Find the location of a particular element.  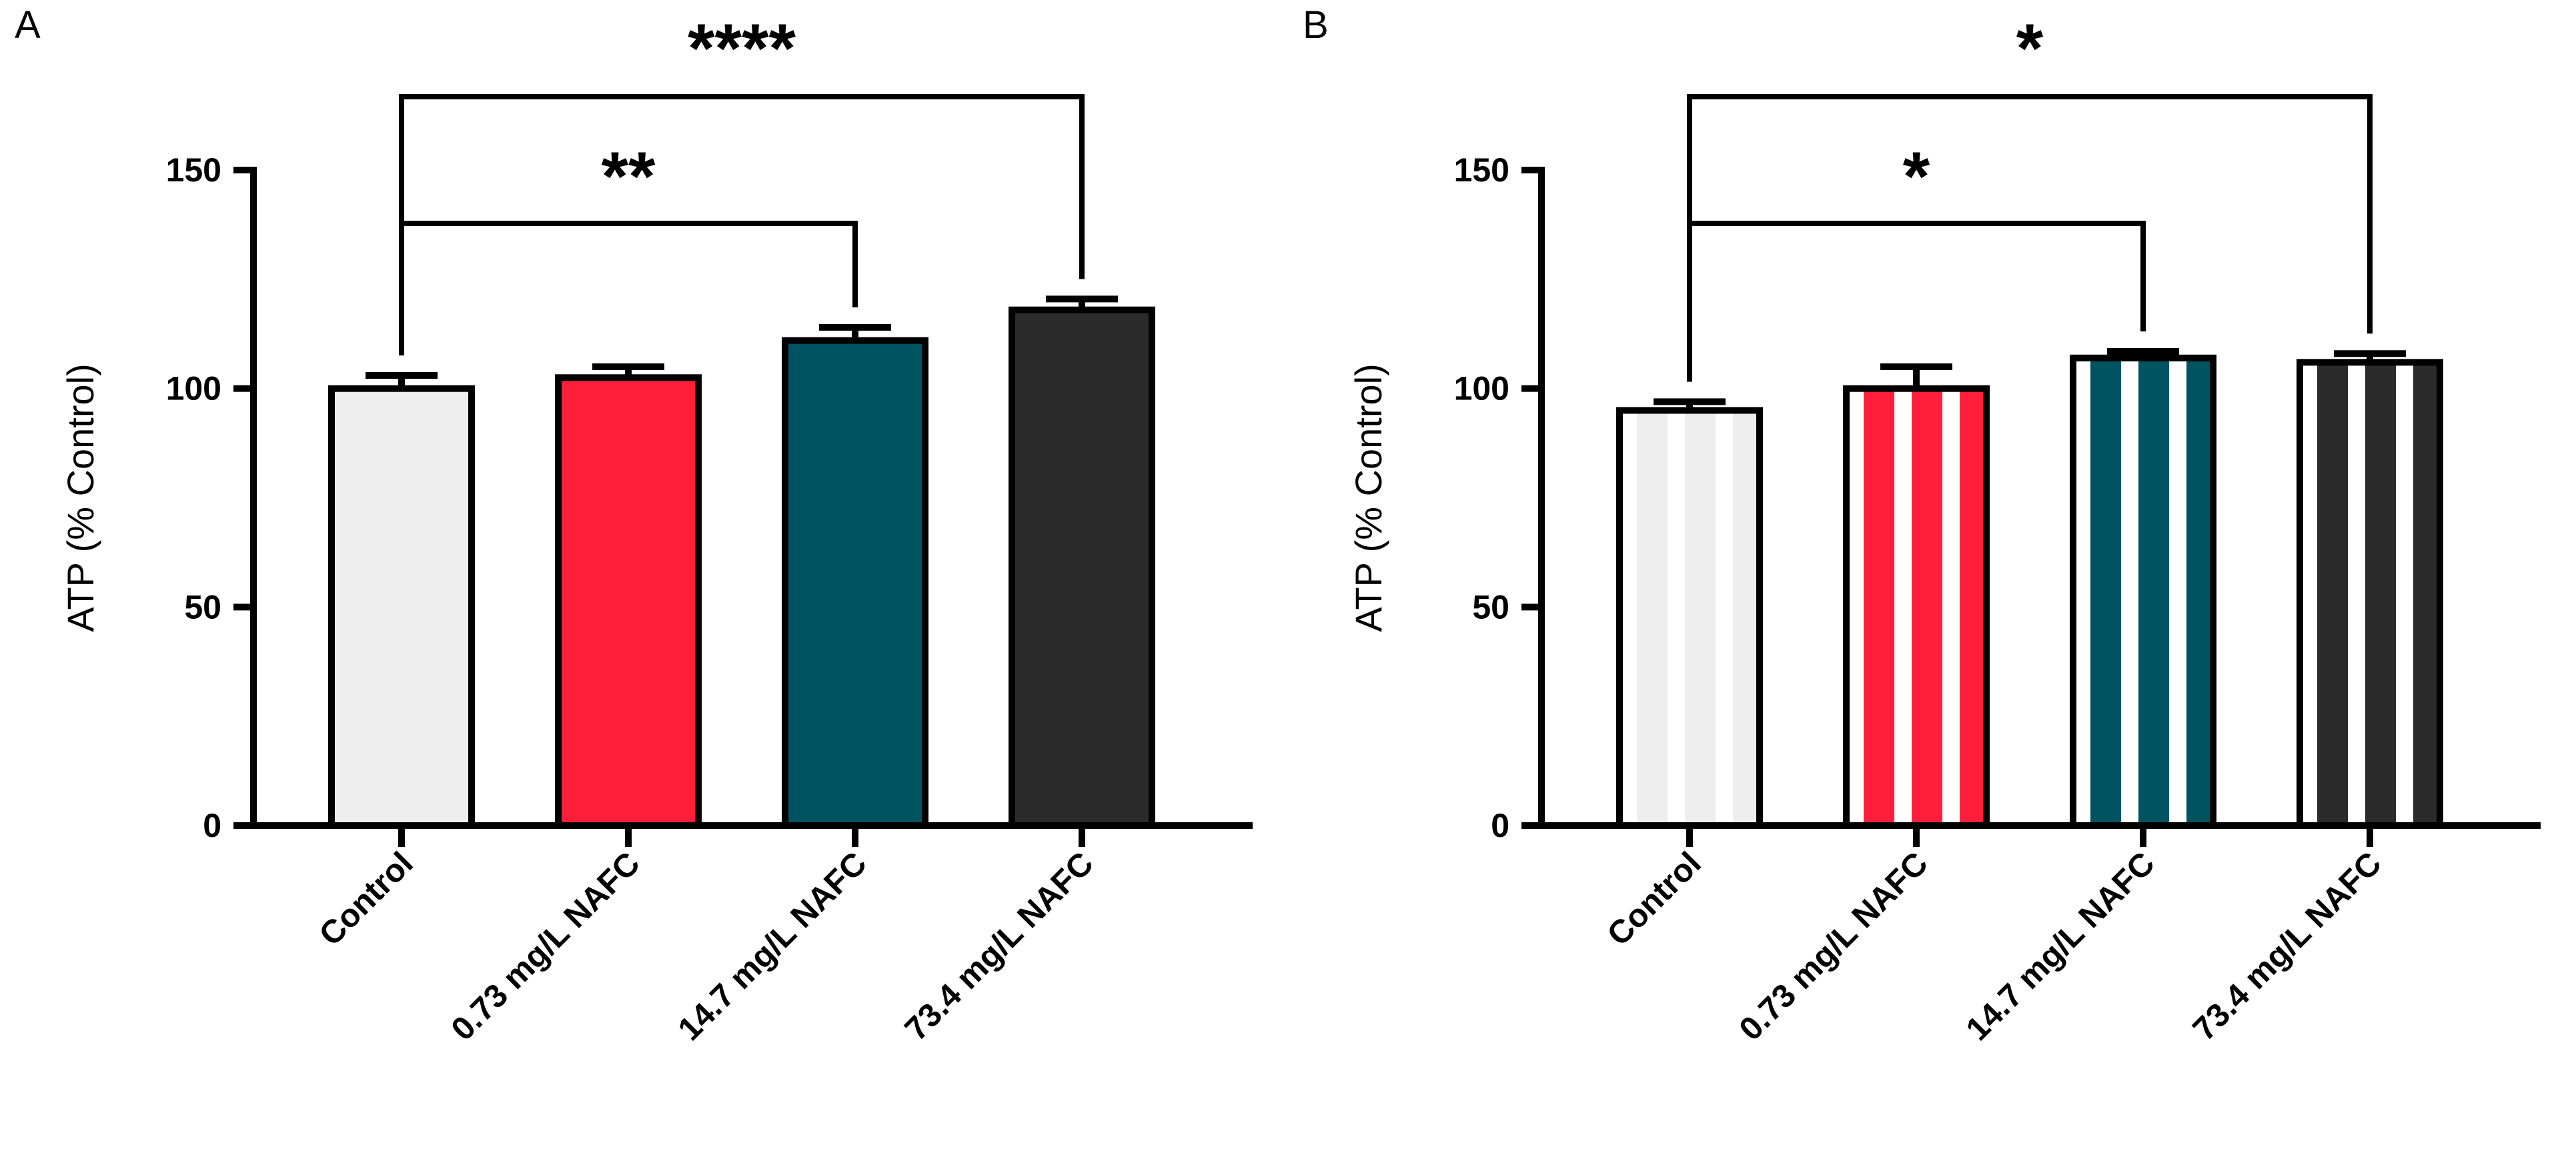

panel-letter: A is located at coordinates (28, 25).